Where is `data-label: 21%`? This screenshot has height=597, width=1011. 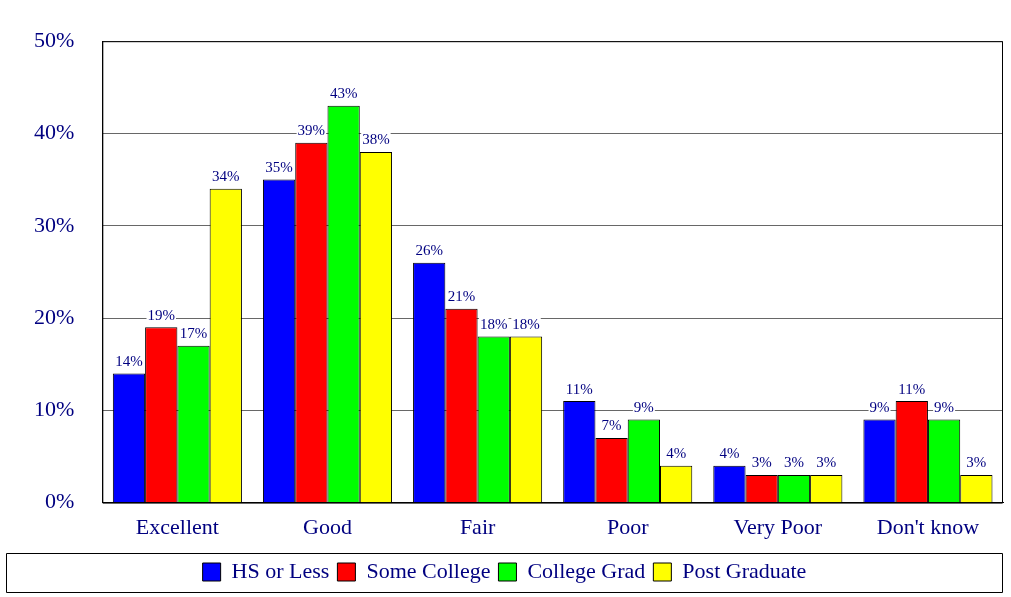 data-label: 21% is located at coordinates (461, 296).